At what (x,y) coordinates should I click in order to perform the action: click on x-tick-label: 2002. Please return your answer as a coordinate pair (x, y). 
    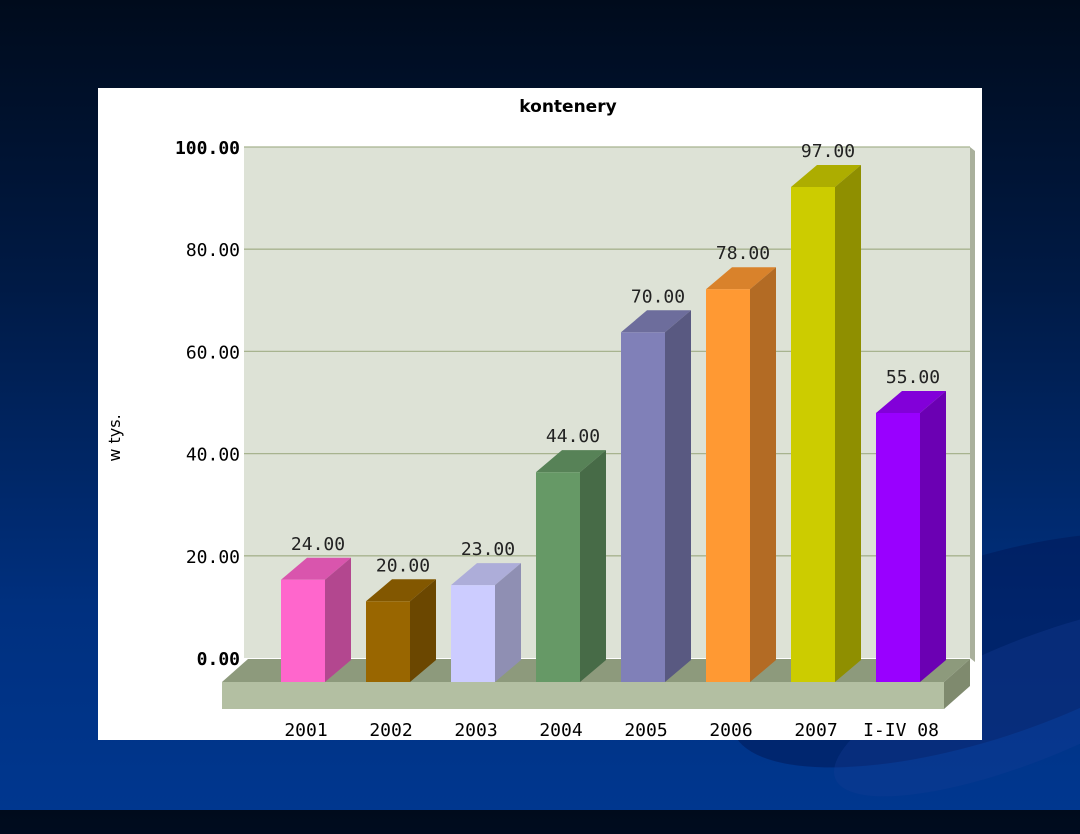
    Looking at the image, I should click on (390, 730).